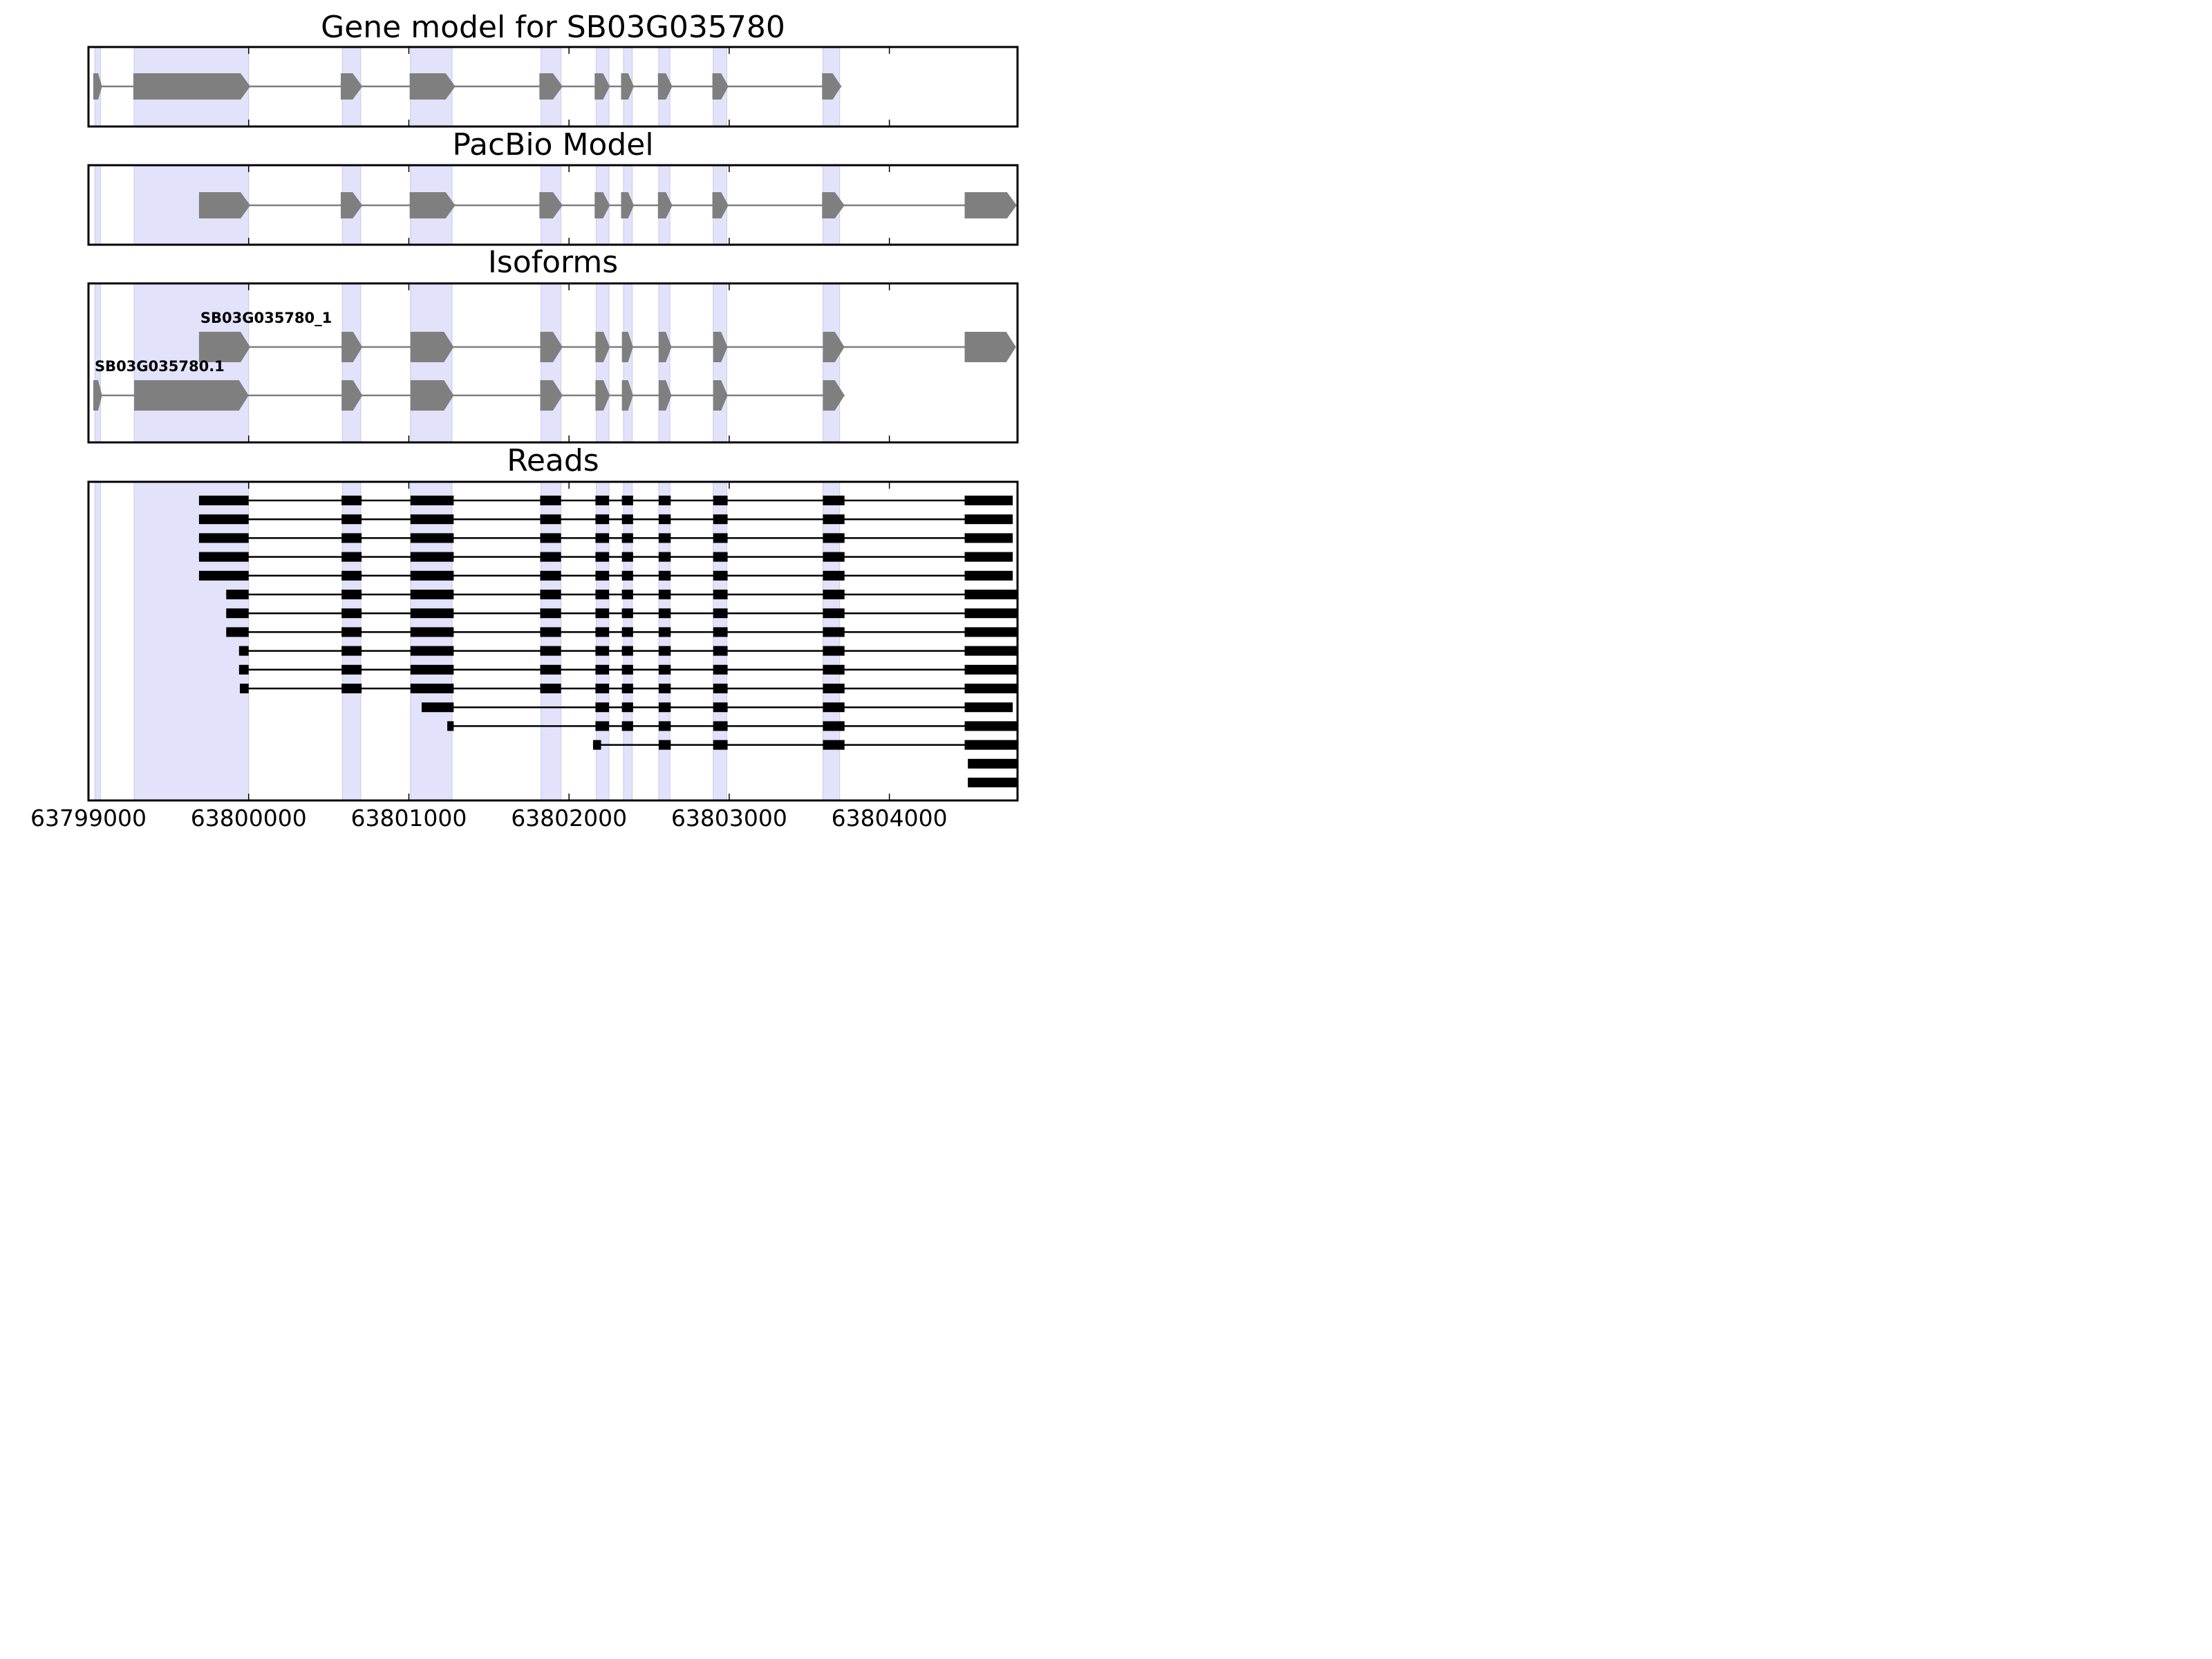  Describe the element at coordinates (223, 501) in the screenshot. I see `read-0-first-block` at that location.